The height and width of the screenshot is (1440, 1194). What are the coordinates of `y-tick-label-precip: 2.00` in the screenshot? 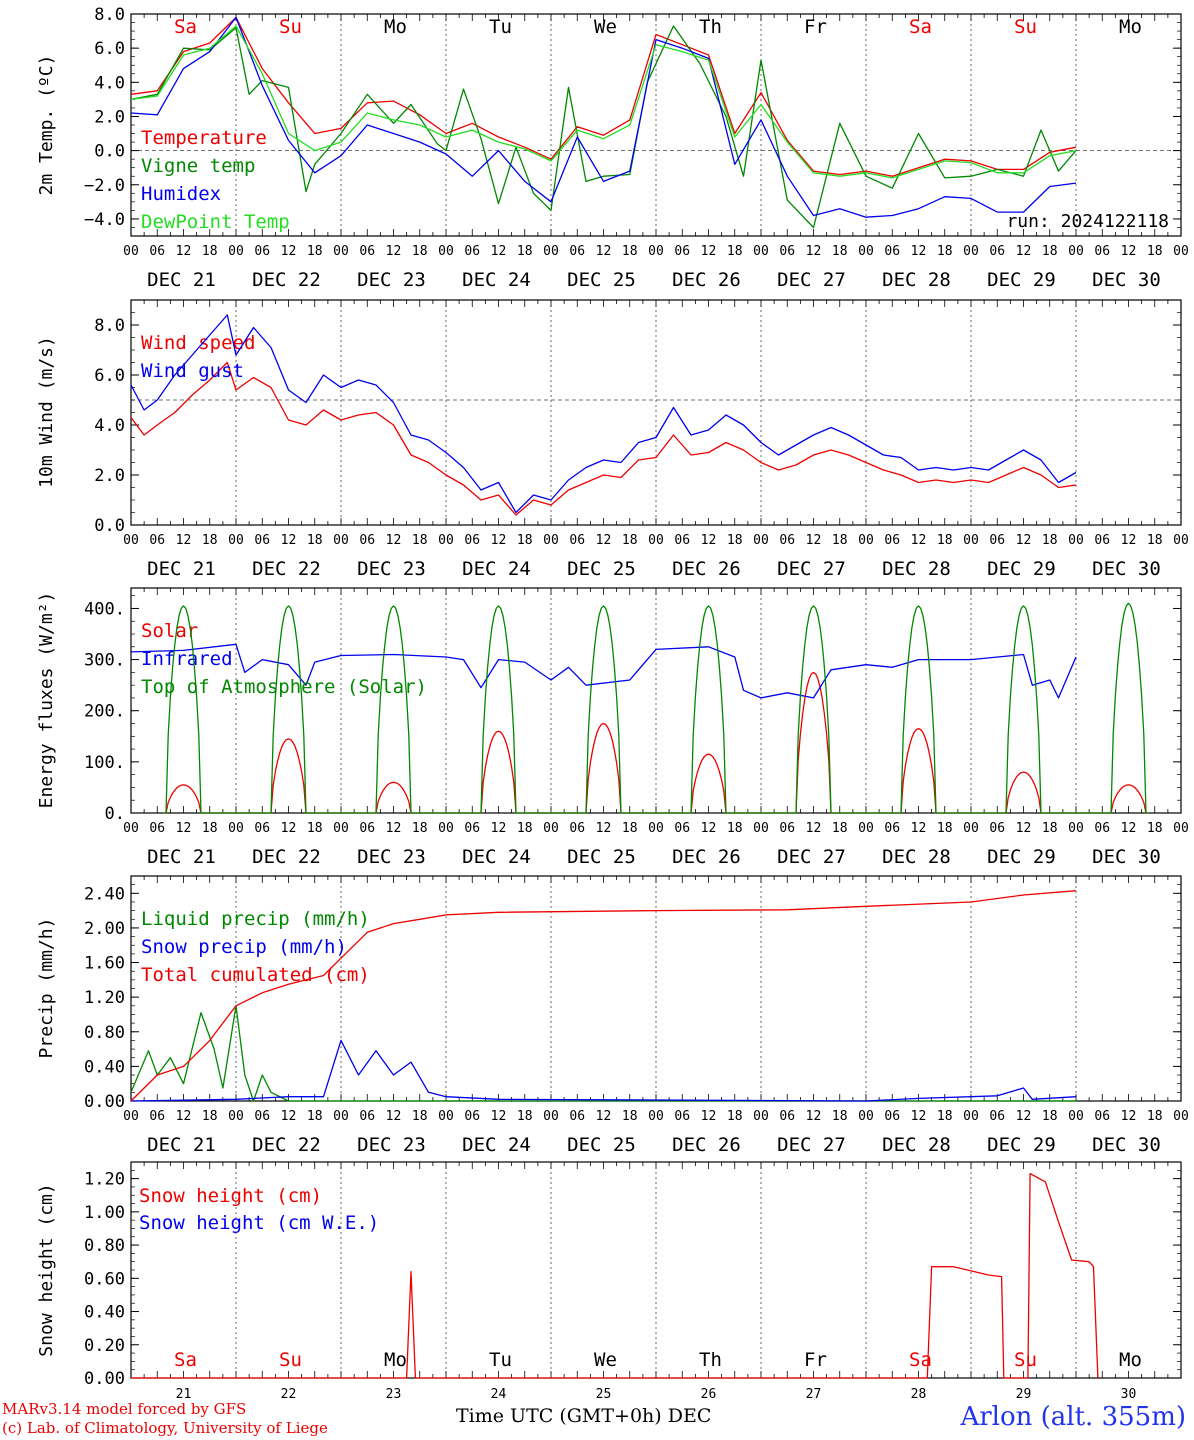 It's located at (104, 929).